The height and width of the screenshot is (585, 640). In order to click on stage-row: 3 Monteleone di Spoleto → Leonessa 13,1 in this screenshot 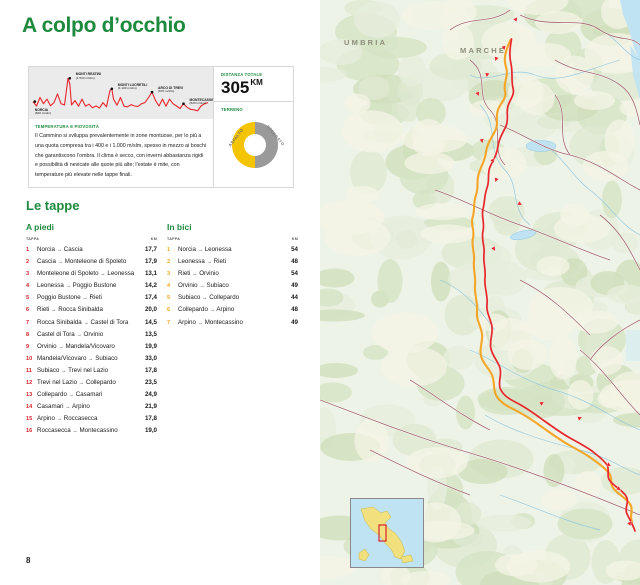, I will do `click(91, 274)`.